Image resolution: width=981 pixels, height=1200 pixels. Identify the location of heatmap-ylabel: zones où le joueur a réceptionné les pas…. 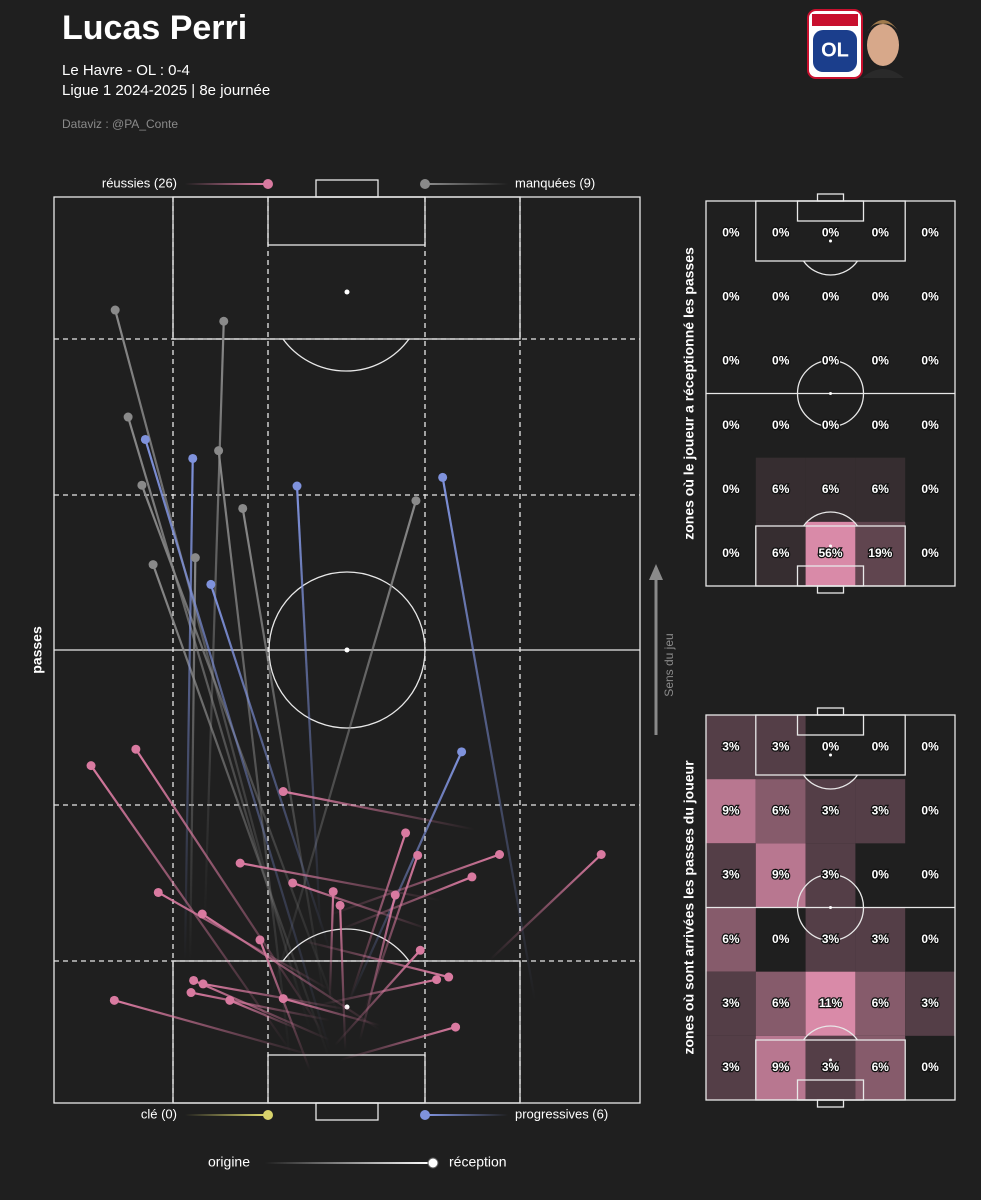
(689, 393).